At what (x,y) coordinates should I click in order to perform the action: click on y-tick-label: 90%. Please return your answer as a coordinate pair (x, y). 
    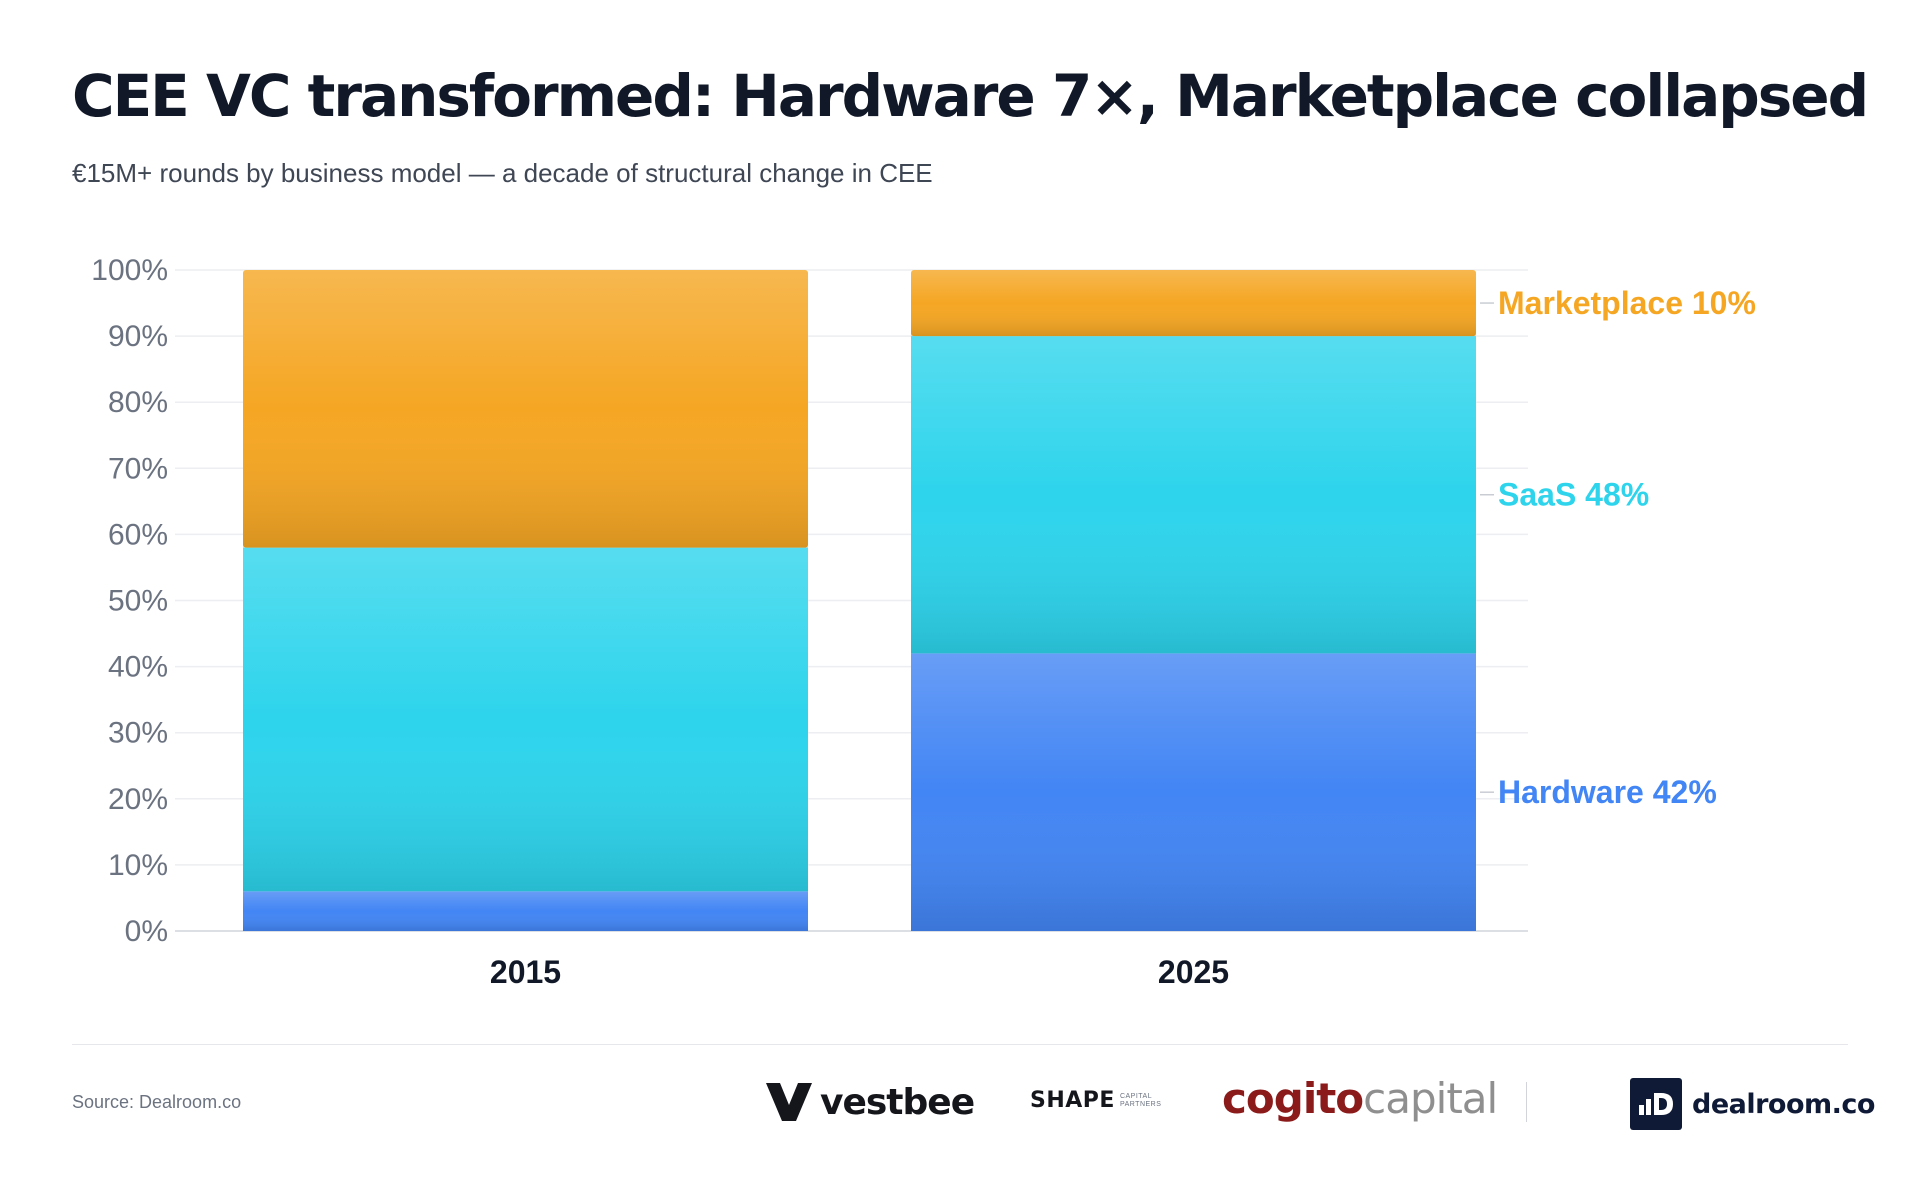
    Looking at the image, I should click on (138, 336).